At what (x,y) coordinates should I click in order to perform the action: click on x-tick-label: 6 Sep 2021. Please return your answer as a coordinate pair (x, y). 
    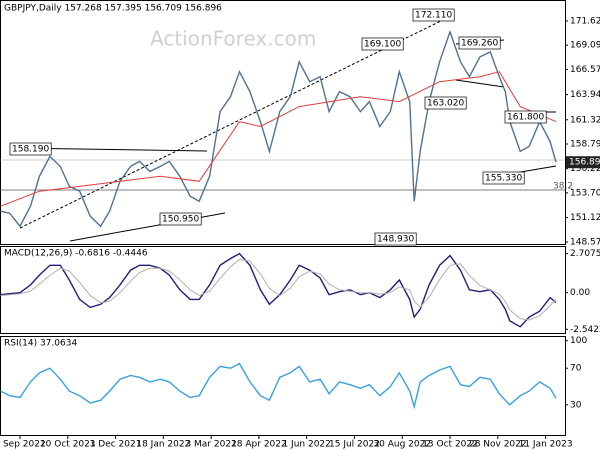
    Looking at the image, I should click on (23, 445).